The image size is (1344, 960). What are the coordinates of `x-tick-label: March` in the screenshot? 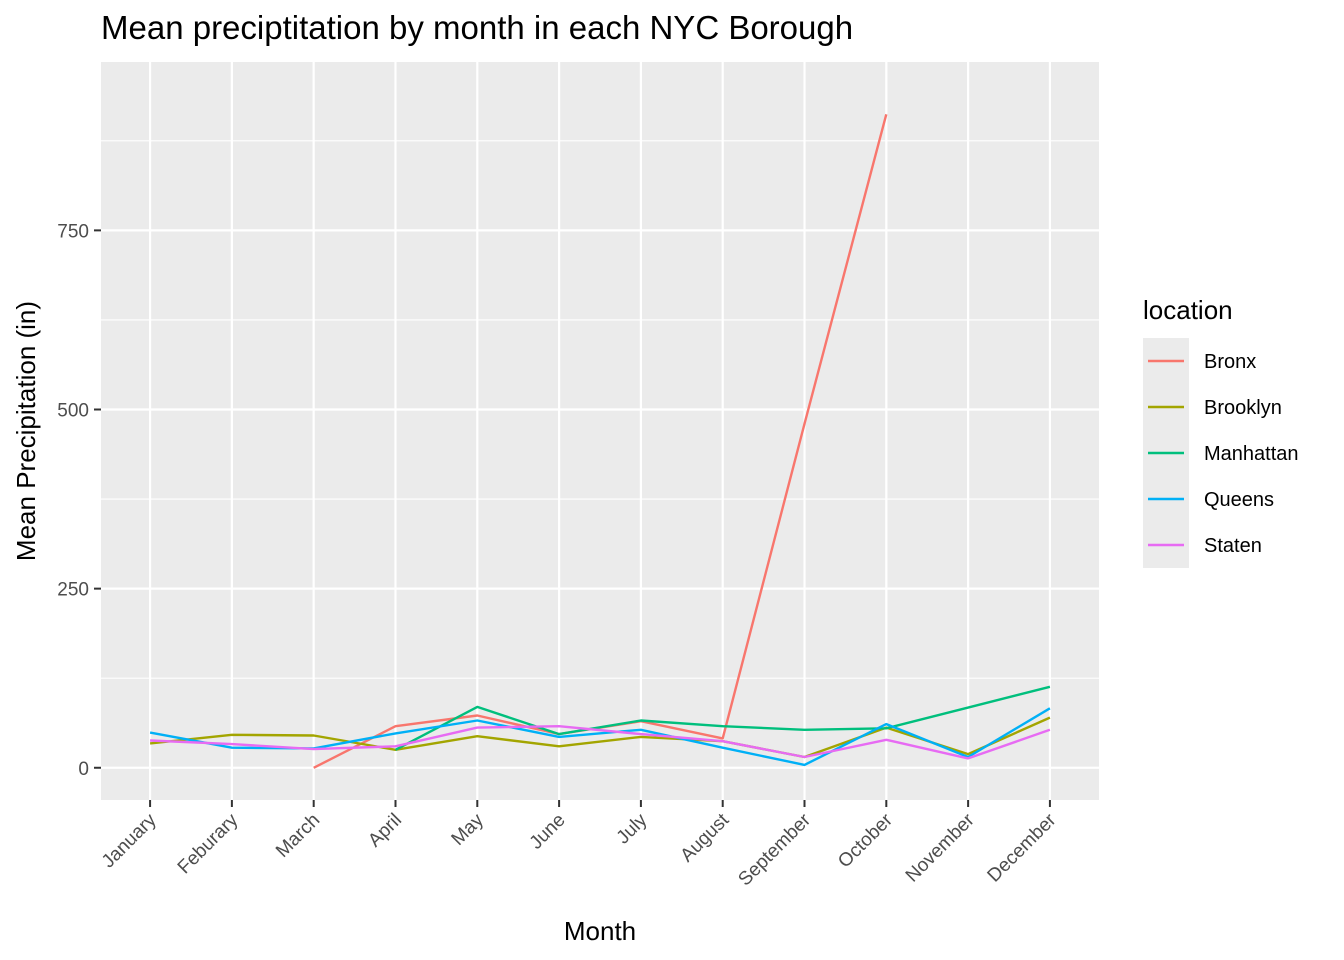 It's located at (298, 836).